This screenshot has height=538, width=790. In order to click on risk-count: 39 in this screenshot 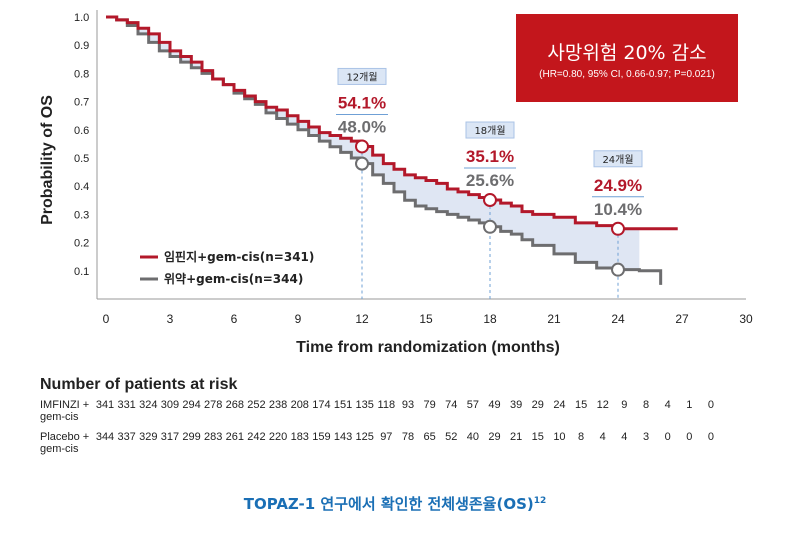, I will do `click(516, 405)`.